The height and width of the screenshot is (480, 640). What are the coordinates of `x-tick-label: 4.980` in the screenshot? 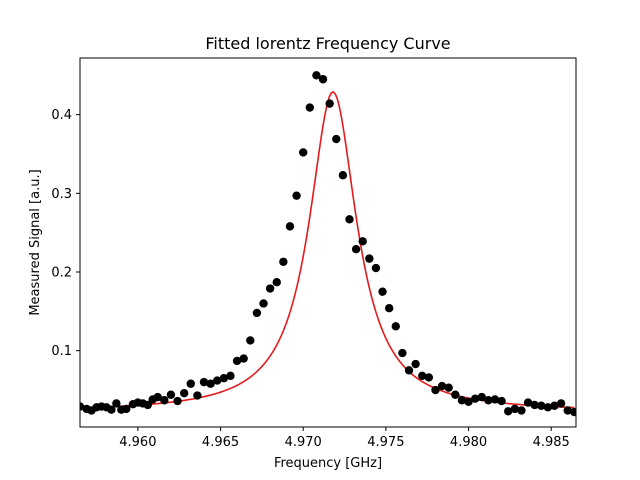 It's located at (468, 442).